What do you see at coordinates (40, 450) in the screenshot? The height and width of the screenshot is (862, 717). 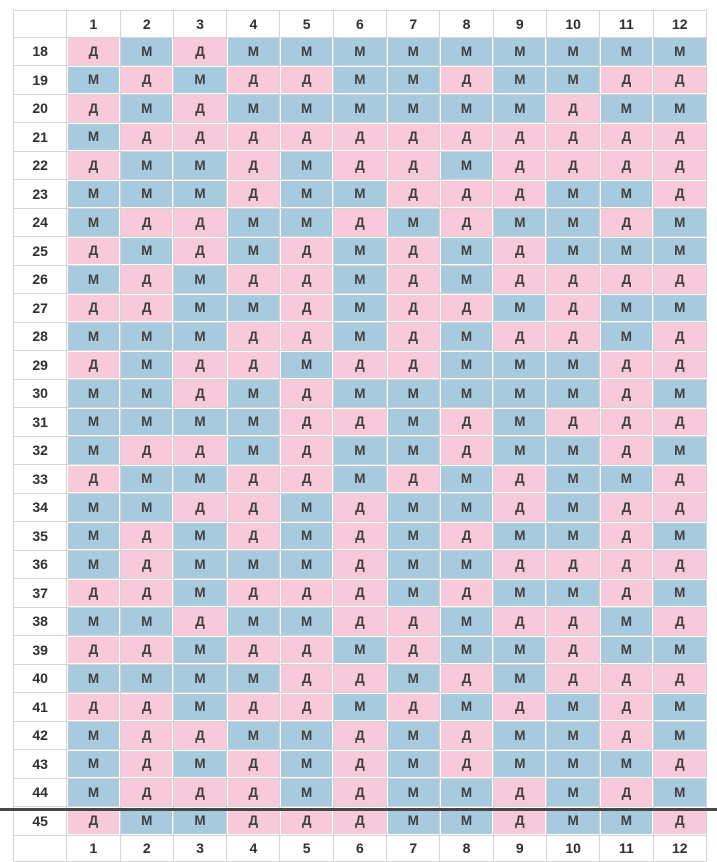 I see `age-label: 32` at bounding box center [40, 450].